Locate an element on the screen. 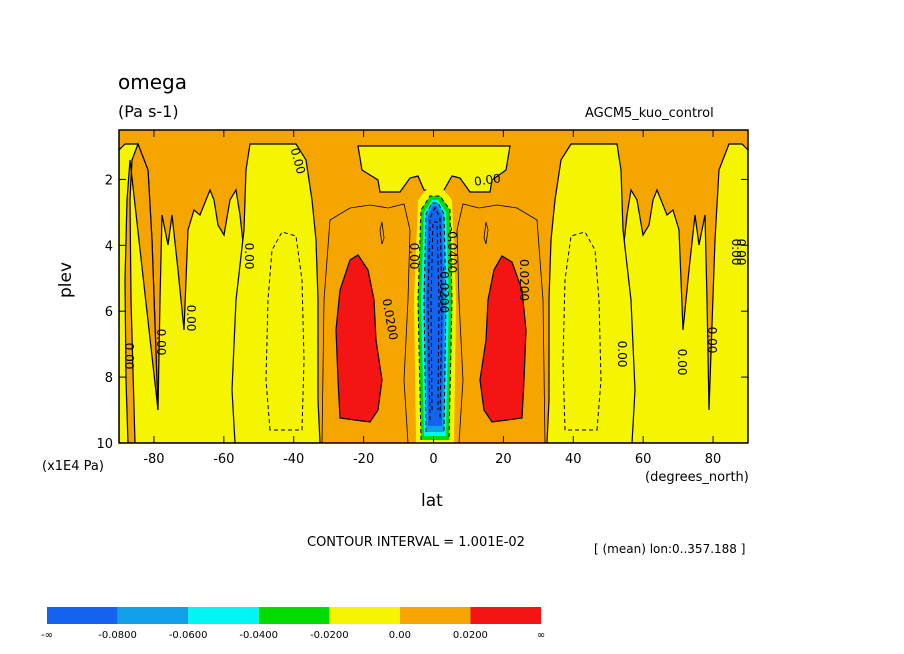  colorbar-label: -0.0800 is located at coordinates (117, 635).